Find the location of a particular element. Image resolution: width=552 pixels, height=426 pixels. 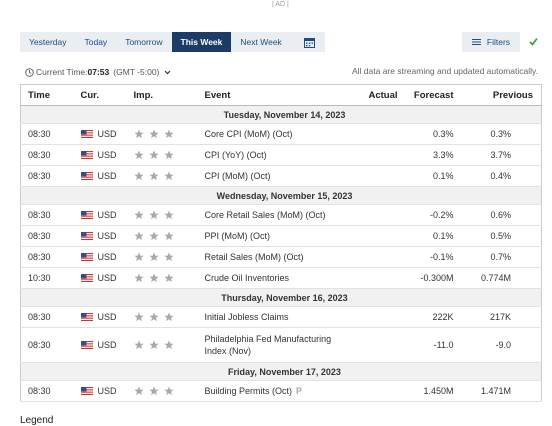

event-row: 08:30 USD PPI (MoM) (Oct) 0.1% 0.5% is located at coordinates (281, 236).